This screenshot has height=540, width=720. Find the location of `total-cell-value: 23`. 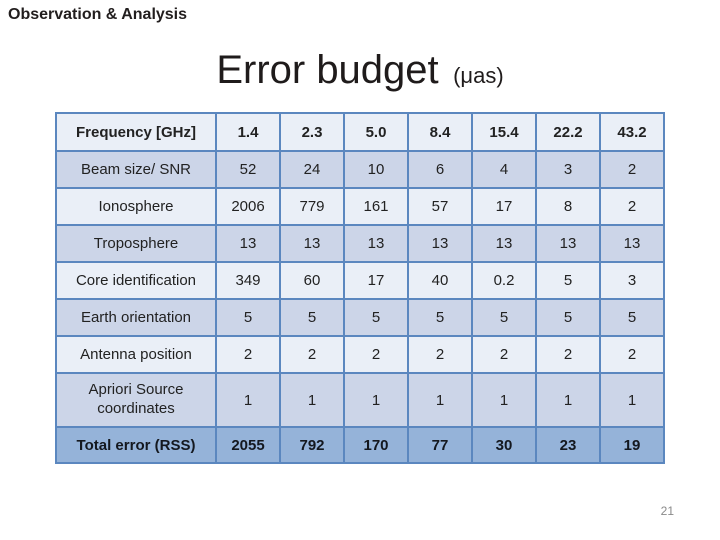

total-cell-value: 23 is located at coordinates (568, 445).